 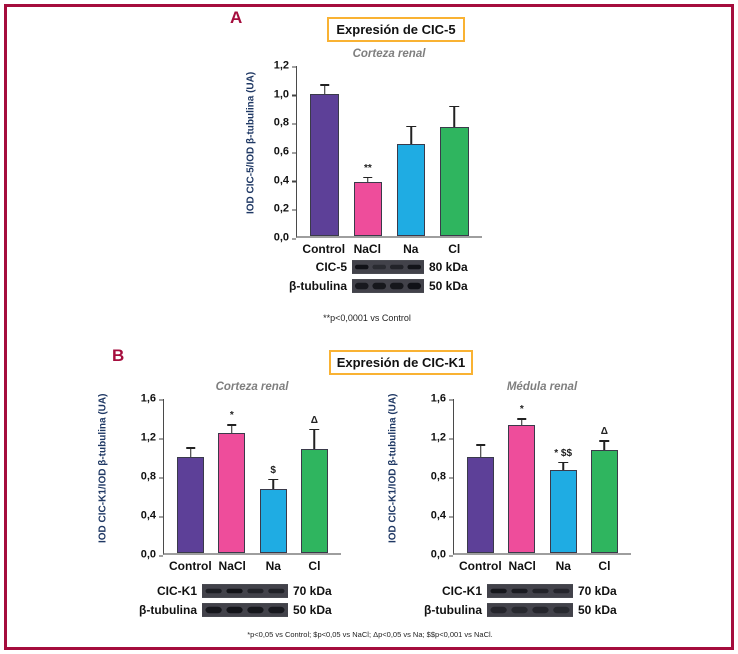 What do you see at coordinates (285, 151) in the screenshot?
I see `y-axis-tick-label: 0,6` at bounding box center [285, 151].